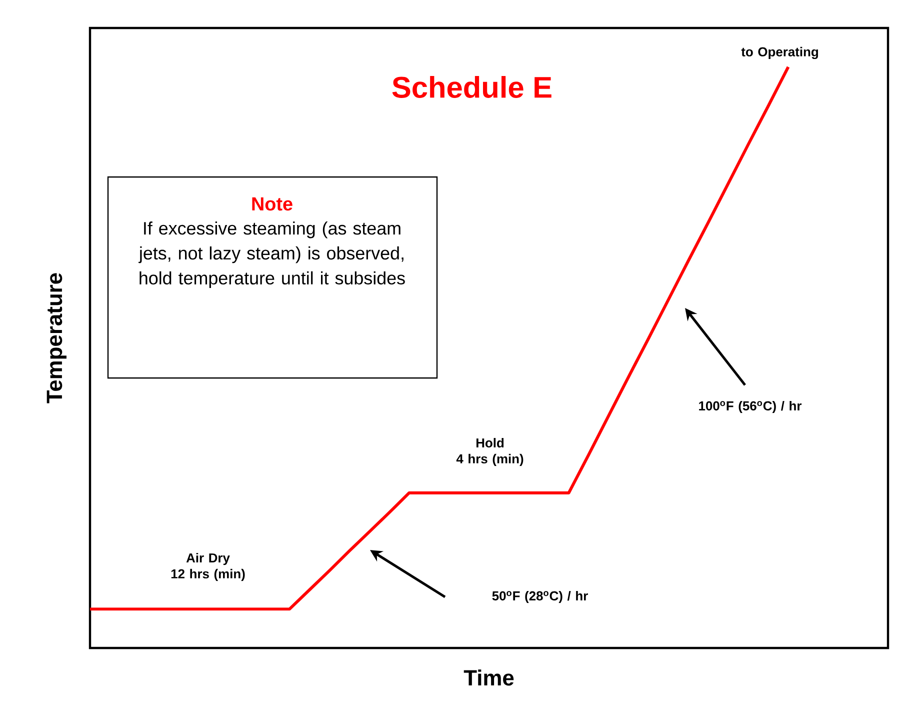 This screenshot has height=721, width=905. What do you see at coordinates (489, 677) in the screenshot?
I see `x-axis-title: Time` at bounding box center [489, 677].